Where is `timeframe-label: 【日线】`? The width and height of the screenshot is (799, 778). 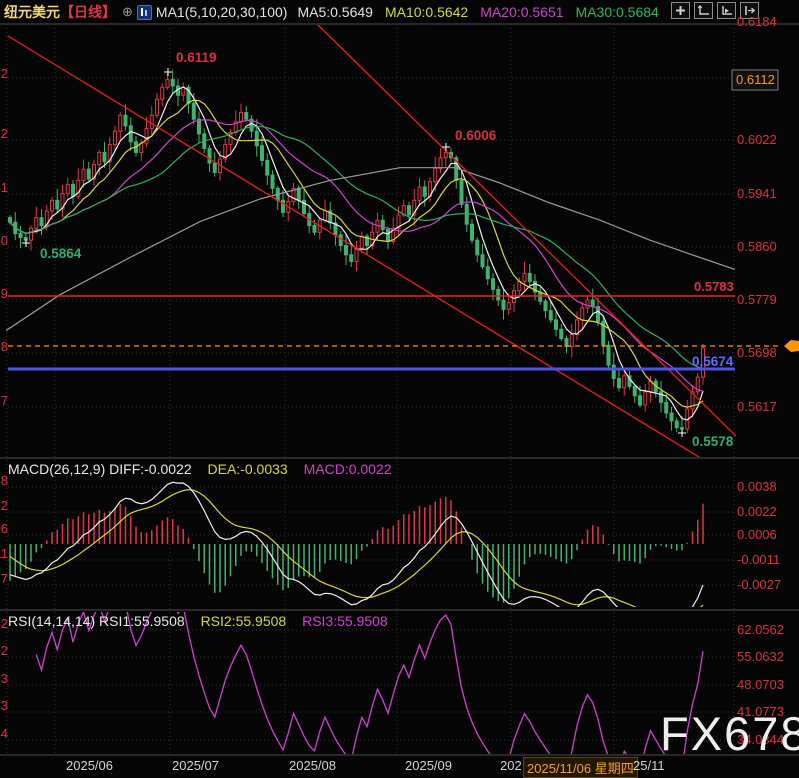 timeframe-label: 【日线】 is located at coordinates (88, 12).